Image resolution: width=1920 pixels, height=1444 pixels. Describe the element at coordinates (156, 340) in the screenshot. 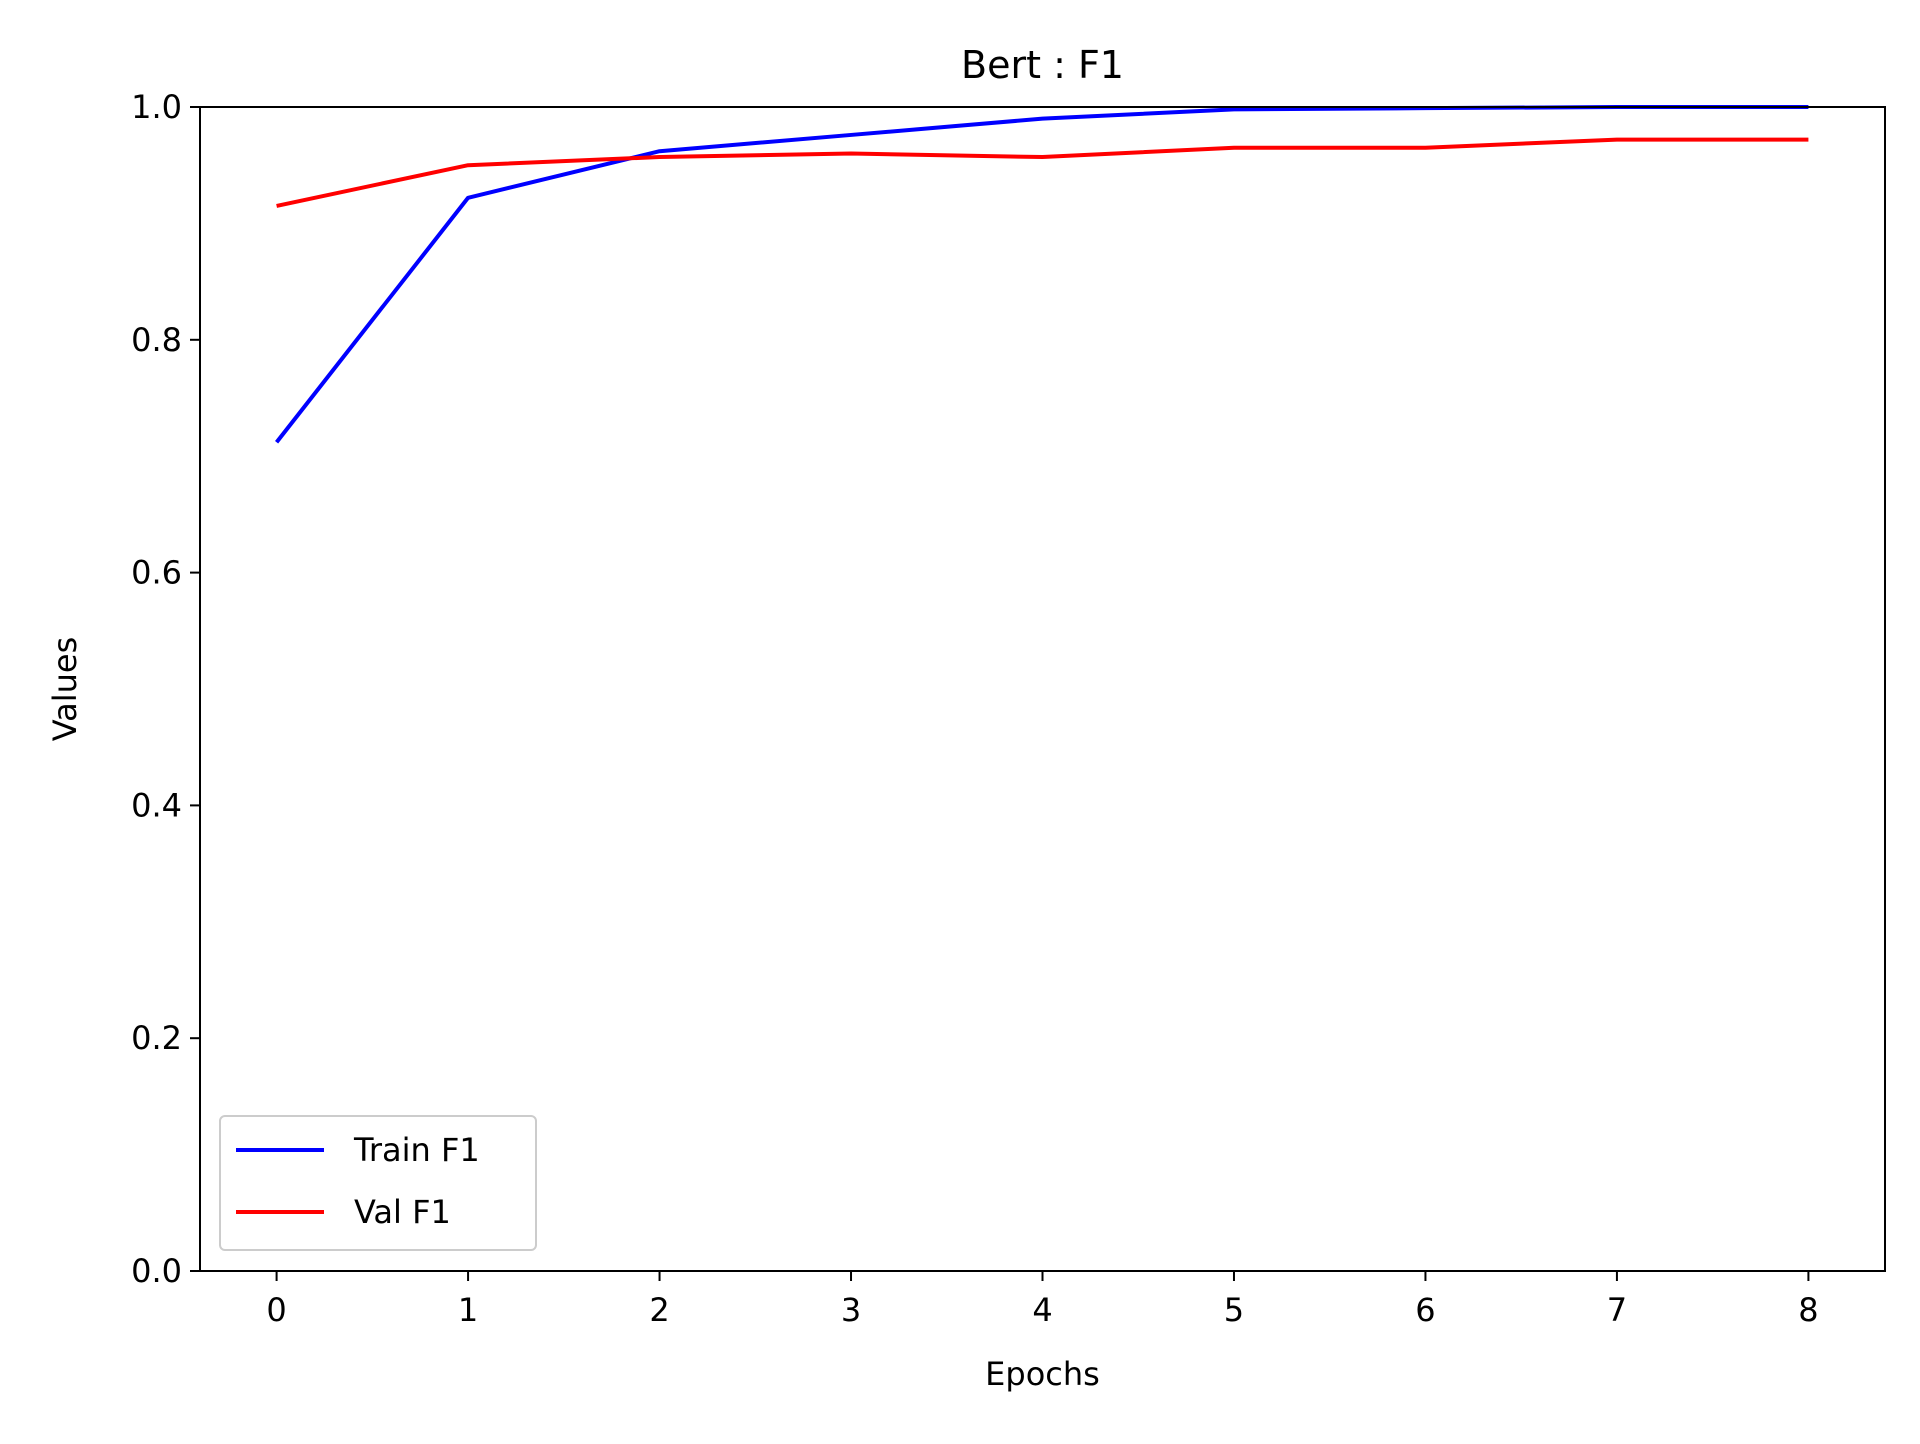

I see `y-tick-label: 0.8` at that location.